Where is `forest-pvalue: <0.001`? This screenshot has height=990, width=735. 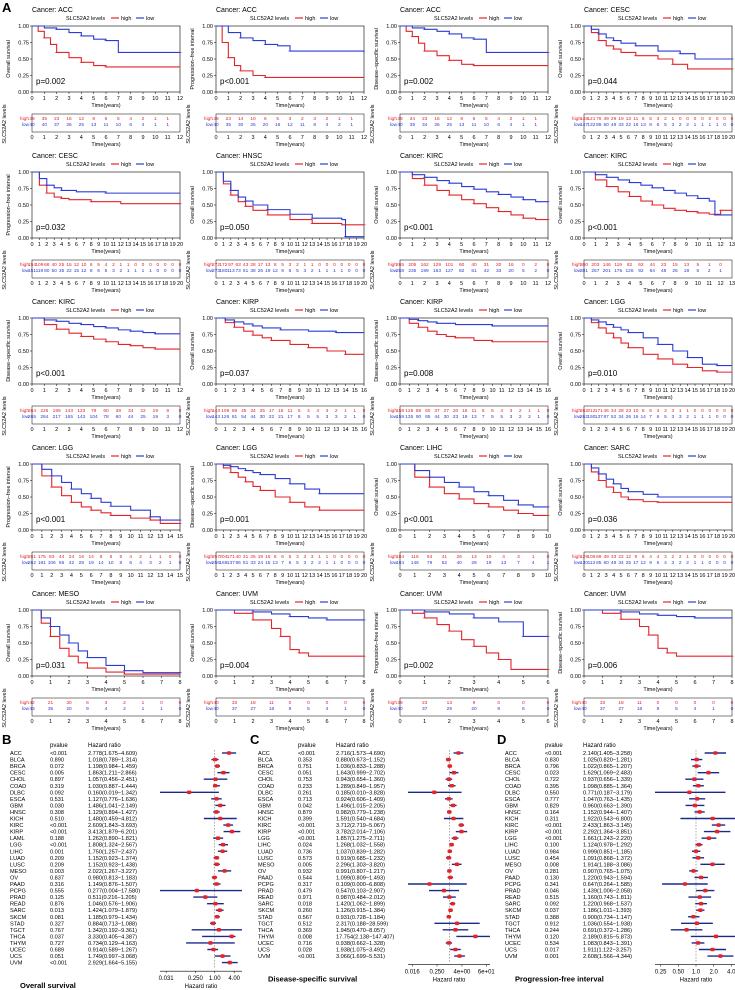 forest-pvalue: <0.001 is located at coordinates (58, 846).